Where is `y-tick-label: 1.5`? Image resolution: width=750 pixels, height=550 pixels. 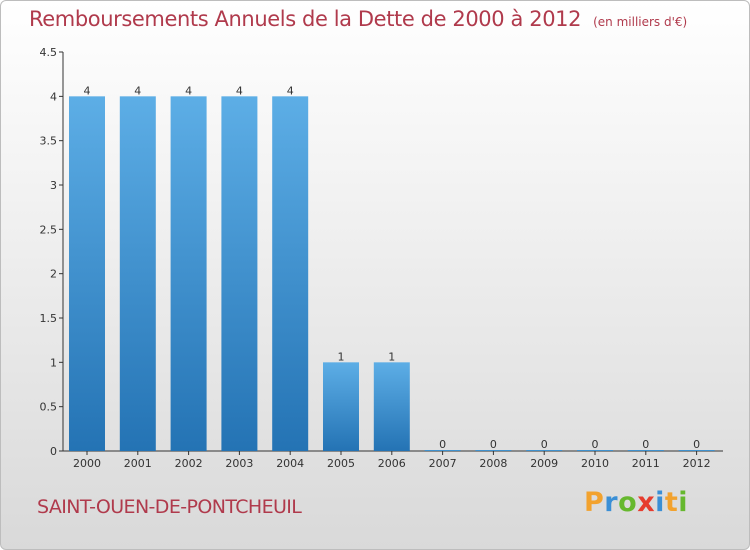 y-tick-label: 1.5 is located at coordinates (49, 318).